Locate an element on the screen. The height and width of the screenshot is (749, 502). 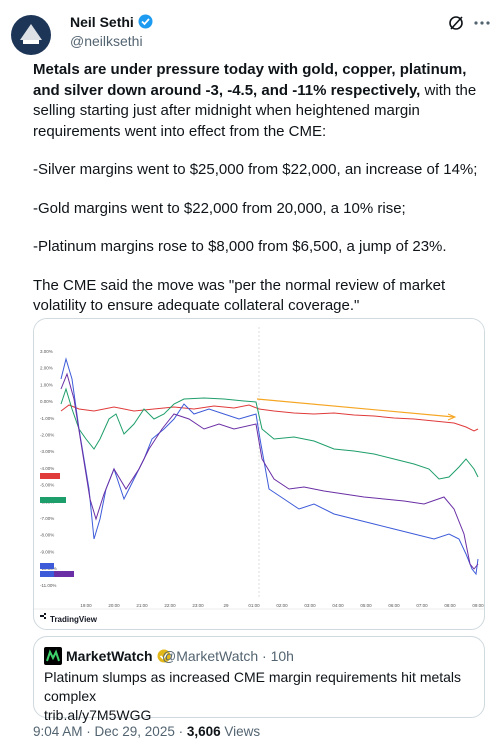
x-label: 19:00 is located at coordinates (86, 605).